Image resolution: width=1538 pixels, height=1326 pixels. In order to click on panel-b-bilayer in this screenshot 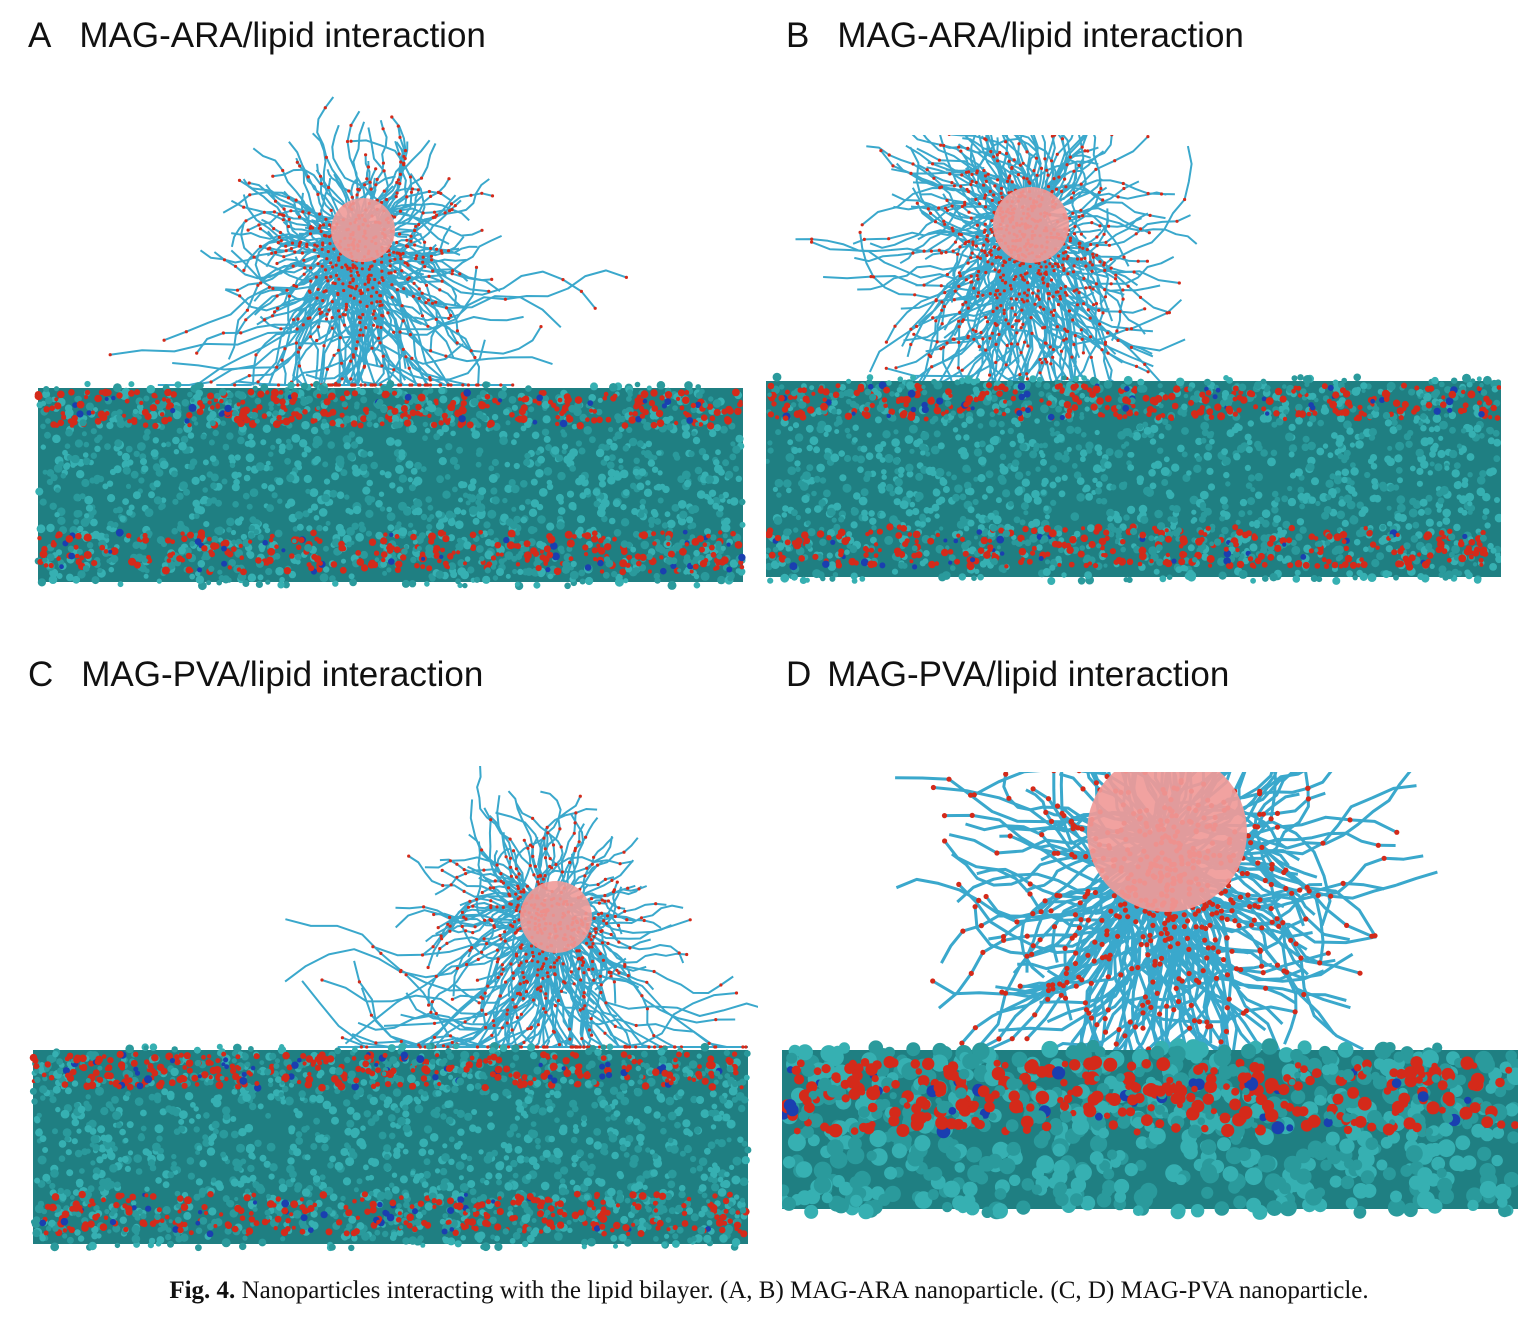, I will do `click(1133, 478)`.